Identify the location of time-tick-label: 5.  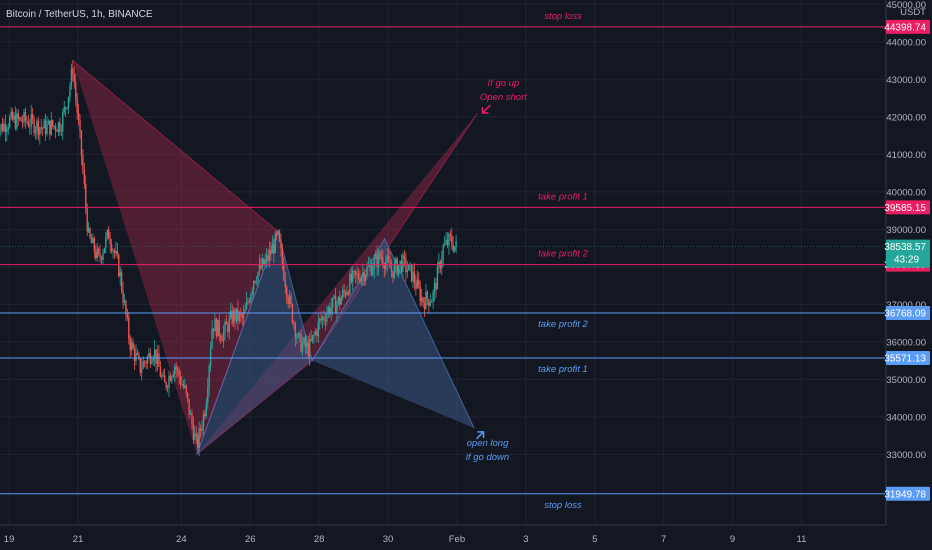
(594, 539).